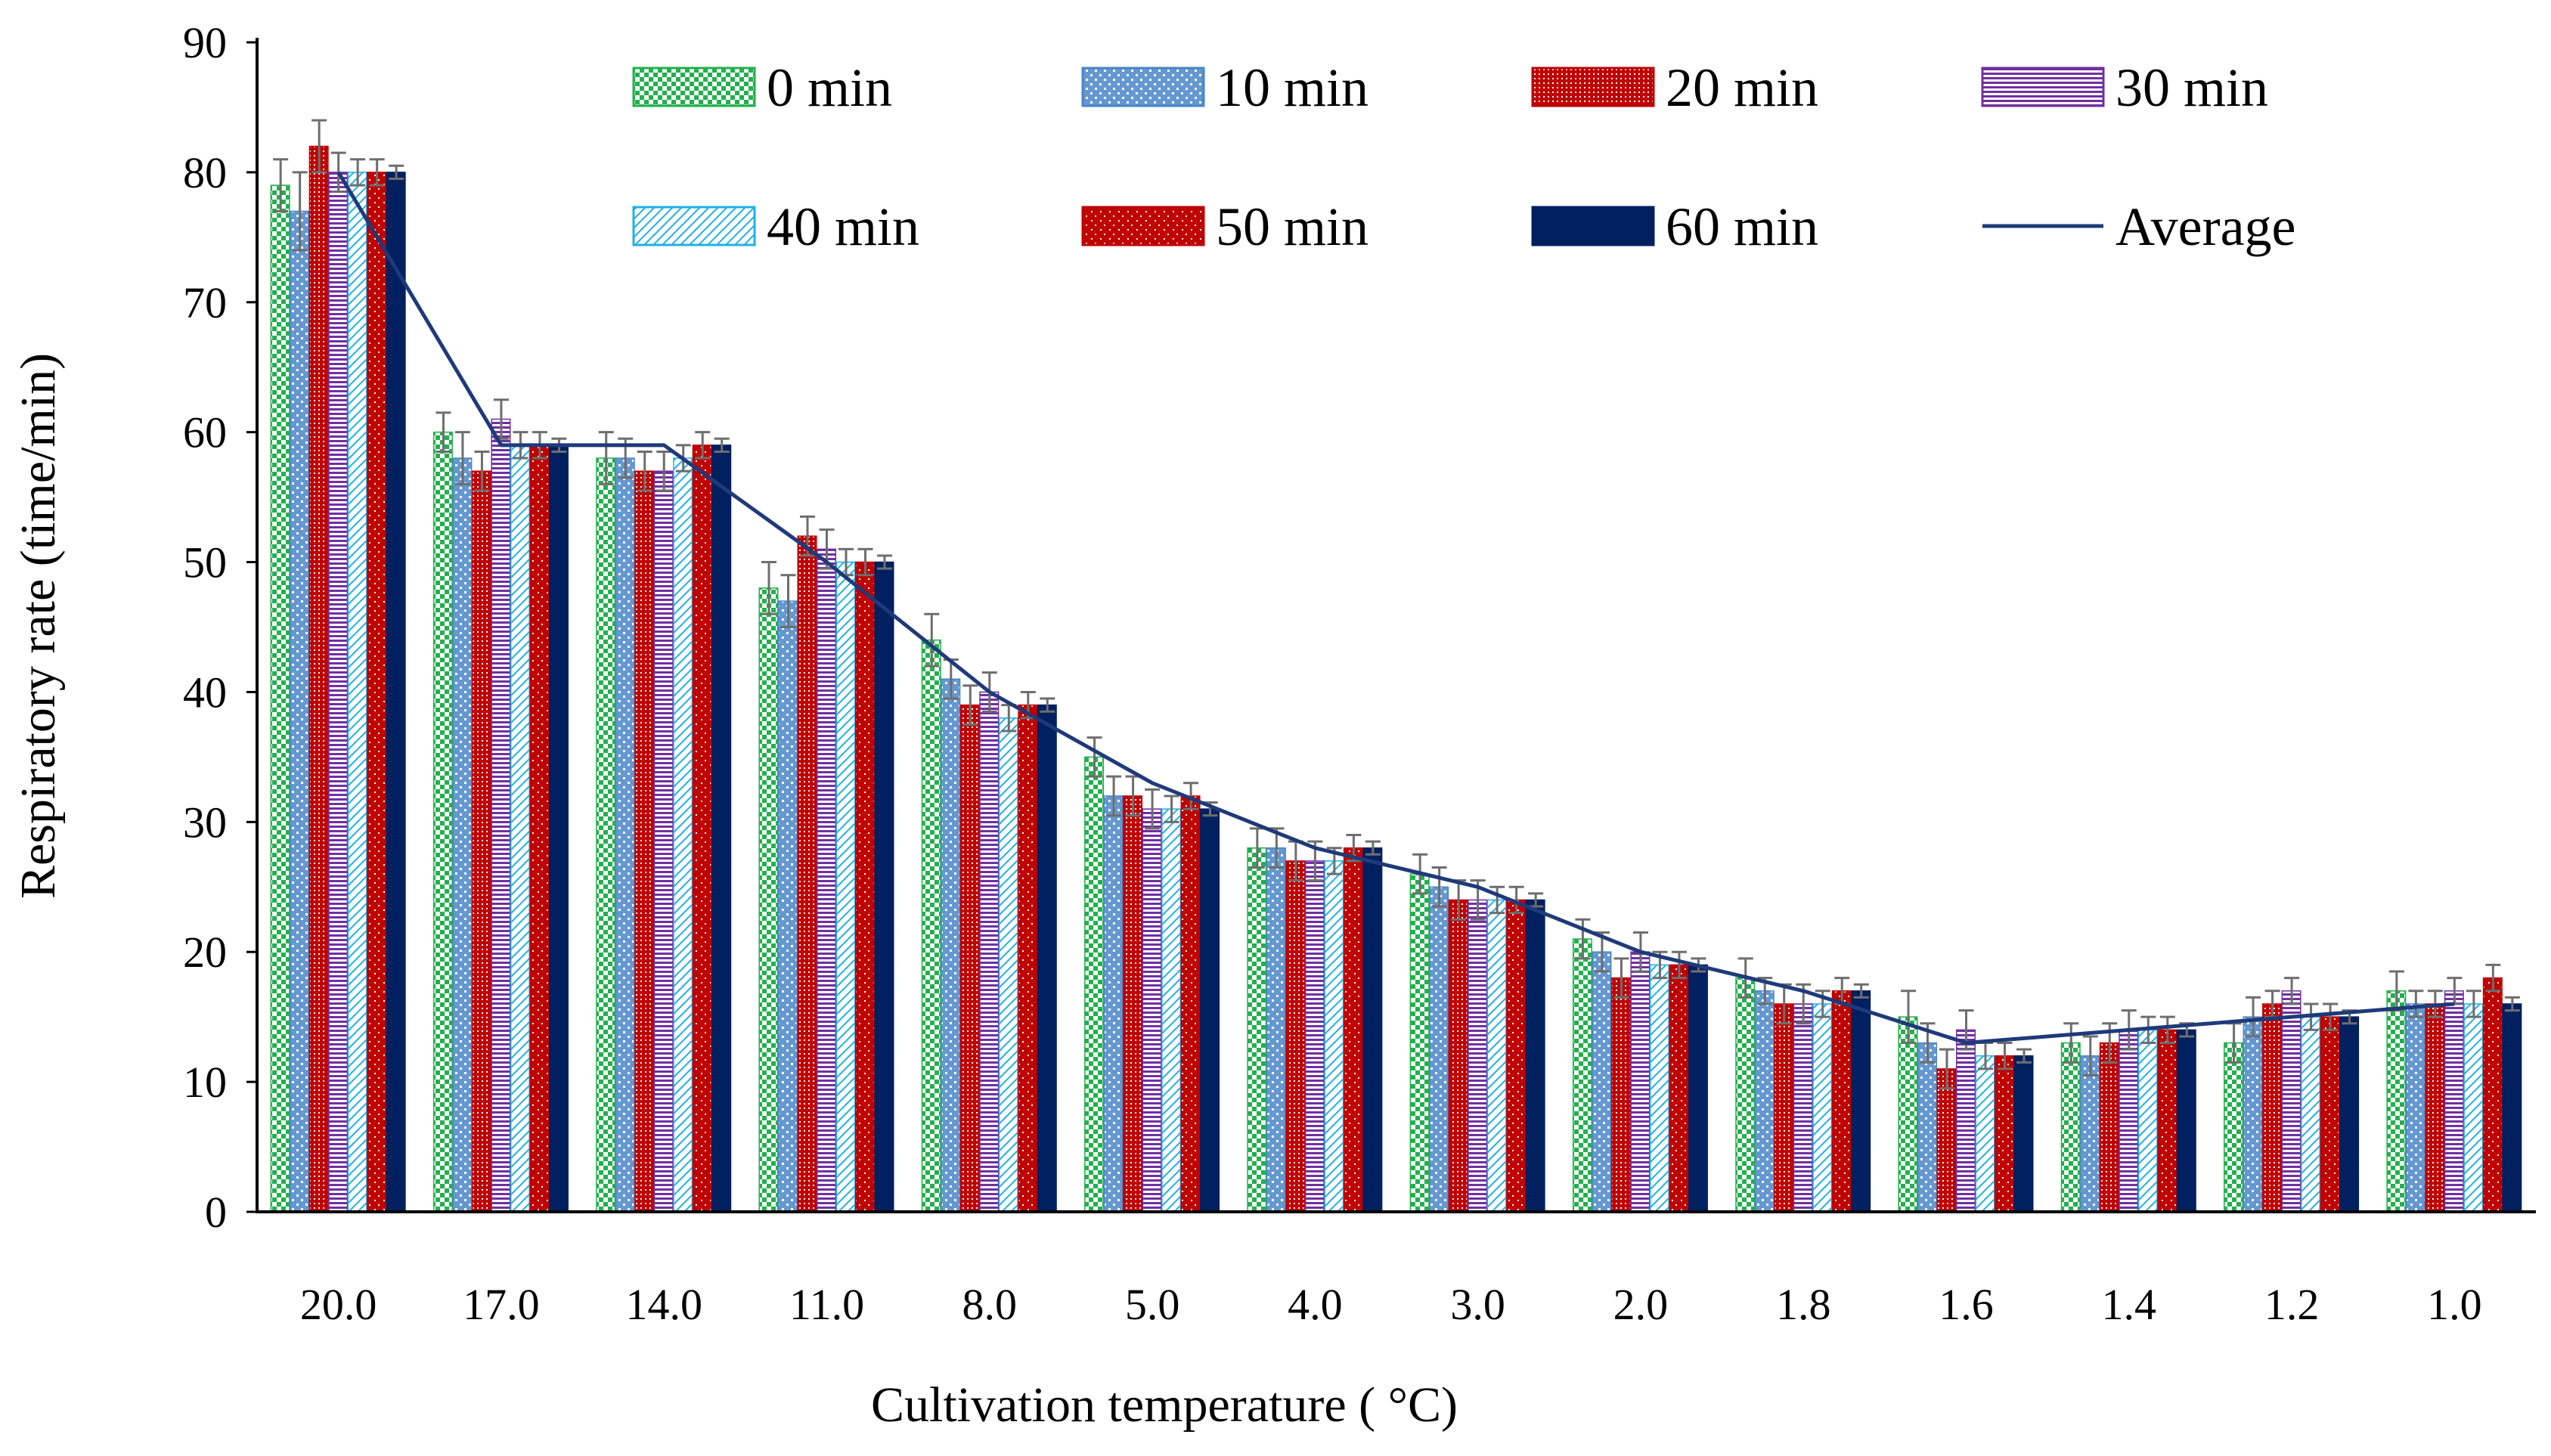 The width and height of the screenshot is (2551, 1456). What do you see at coordinates (1171, 1010) in the screenshot?
I see `bar-40-min-5.0` at bounding box center [1171, 1010].